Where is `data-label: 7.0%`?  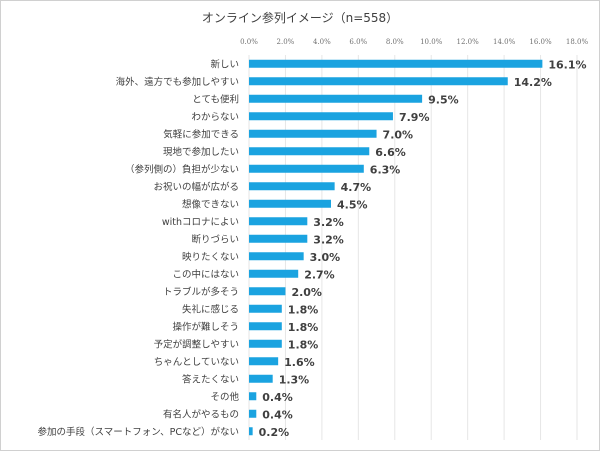 data-label: 7.0% is located at coordinates (398, 134).